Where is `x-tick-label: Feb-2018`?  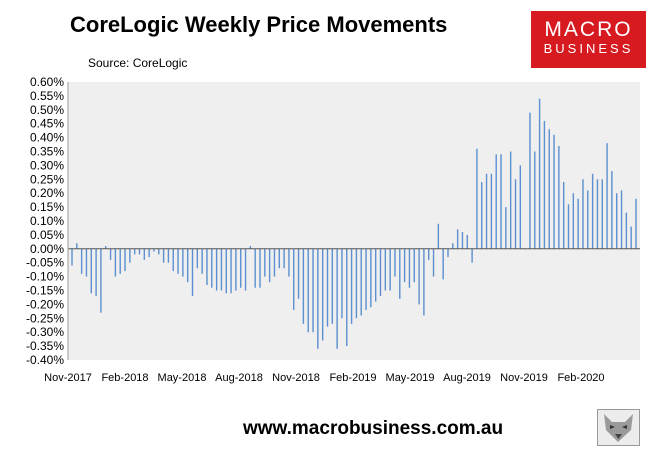
x-tick-label: Feb-2018 is located at coordinates (124, 378).